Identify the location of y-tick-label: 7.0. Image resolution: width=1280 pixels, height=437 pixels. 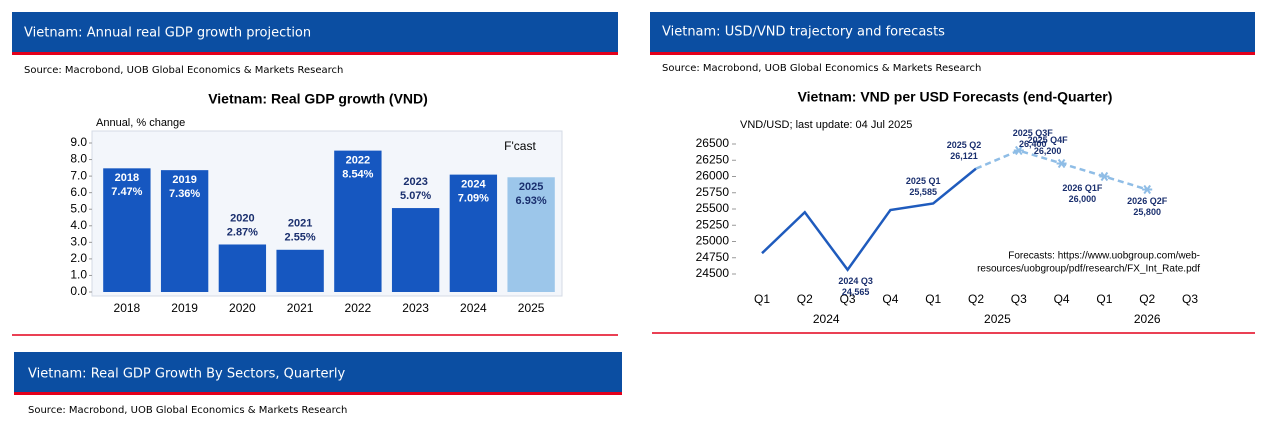
(78, 175).